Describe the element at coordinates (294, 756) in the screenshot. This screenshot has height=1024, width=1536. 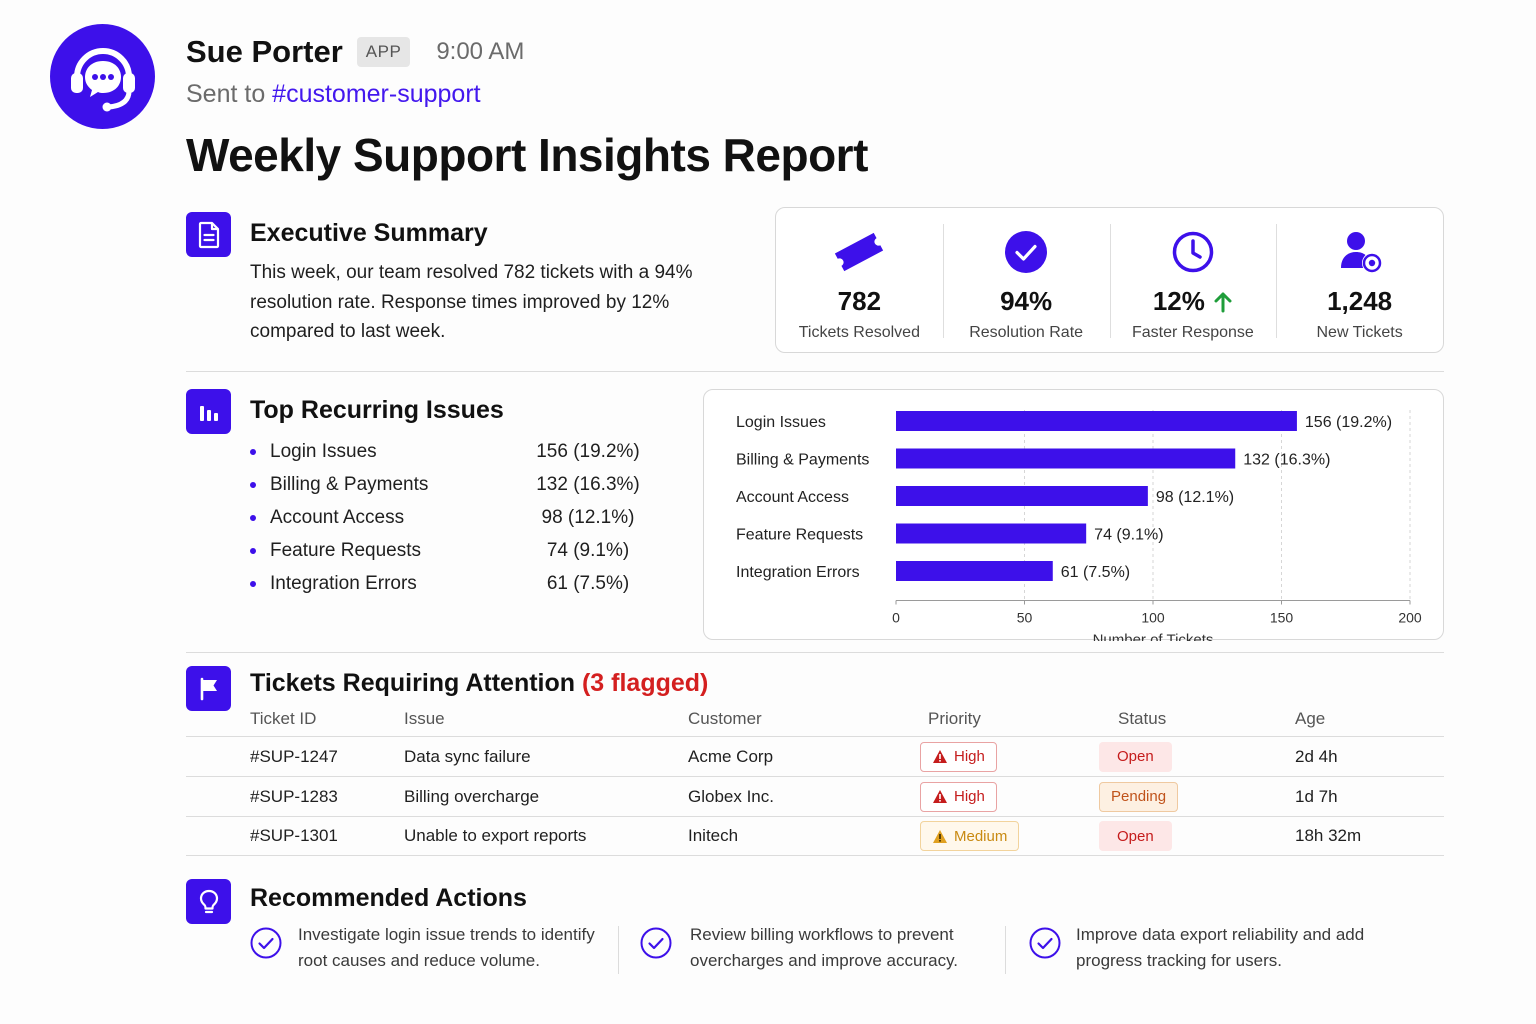
I see `ticket-id: #SUP-1247` at that location.